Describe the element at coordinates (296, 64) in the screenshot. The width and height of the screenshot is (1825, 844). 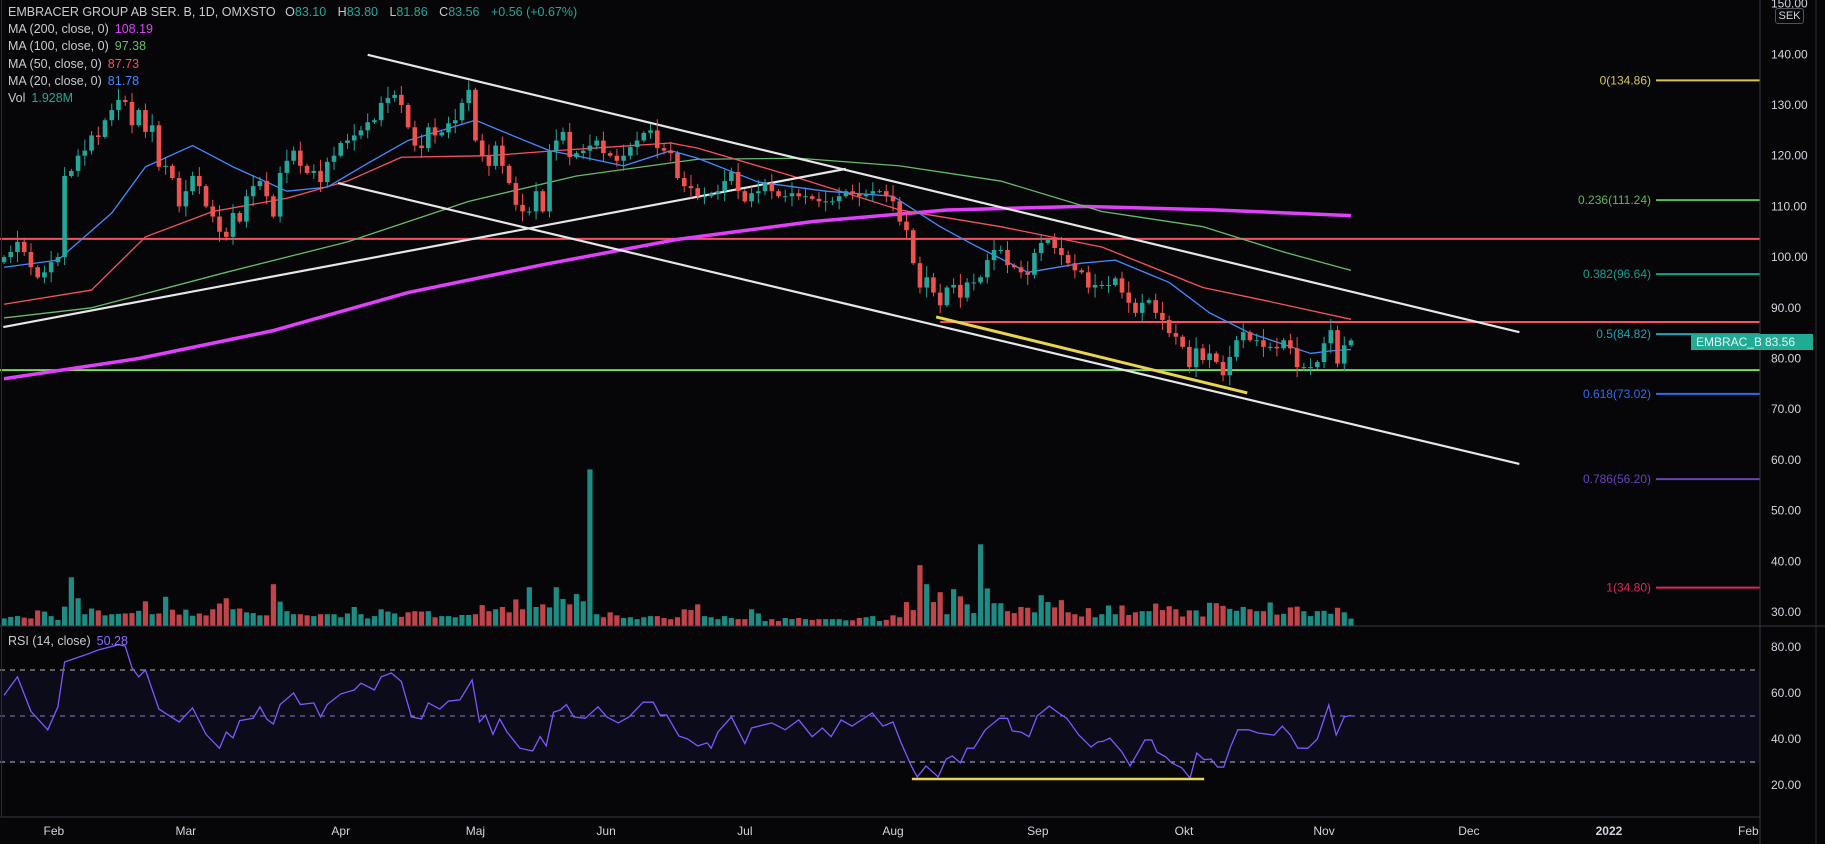
I see `ma50-legend: MA (50, close, 0) 87.73` at that location.